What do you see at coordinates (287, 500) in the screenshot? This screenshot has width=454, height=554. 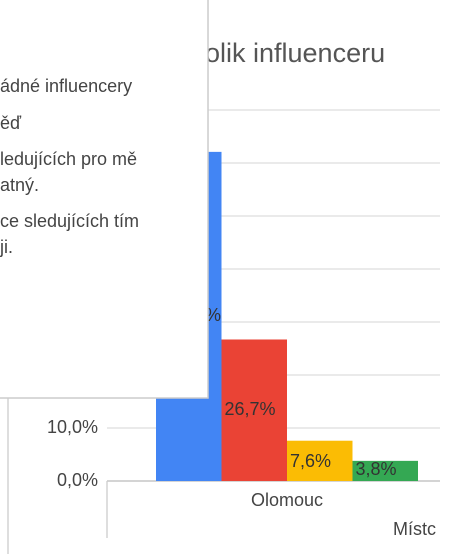 I see `x-tick-label: Olomouc` at bounding box center [287, 500].